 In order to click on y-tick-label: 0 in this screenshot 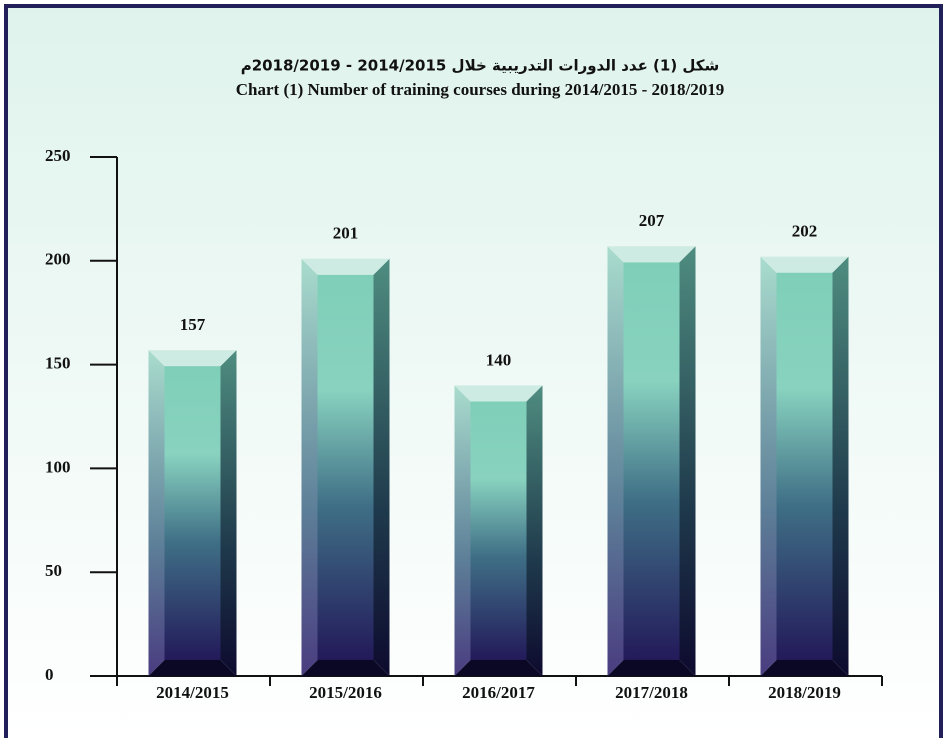, I will do `click(49, 674)`.